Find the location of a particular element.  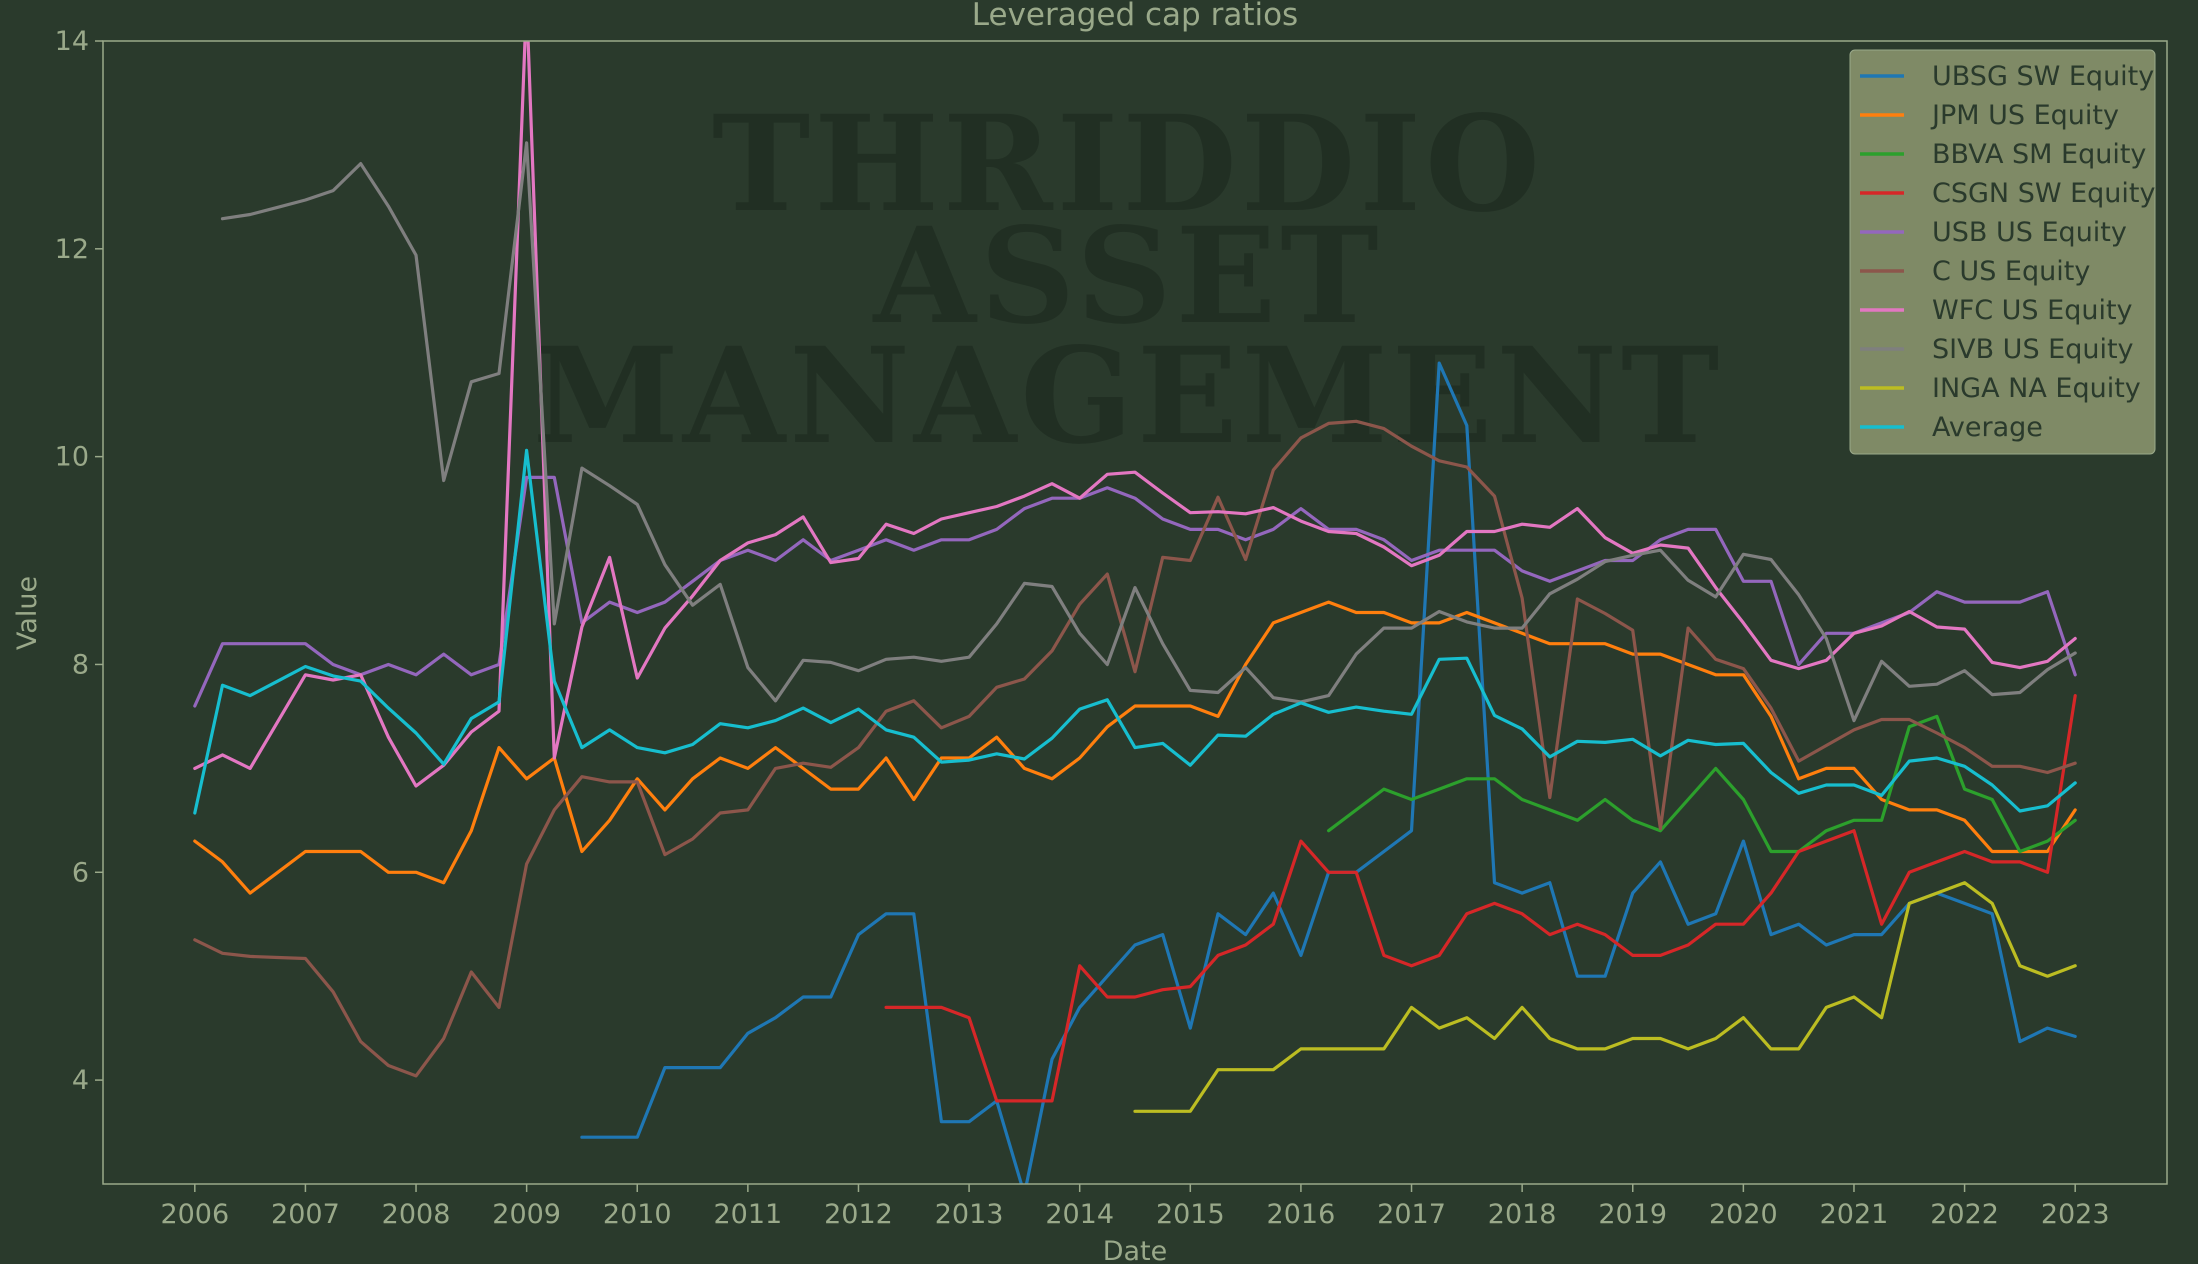

x-tick-label: 2023 is located at coordinates (2075, 1214).